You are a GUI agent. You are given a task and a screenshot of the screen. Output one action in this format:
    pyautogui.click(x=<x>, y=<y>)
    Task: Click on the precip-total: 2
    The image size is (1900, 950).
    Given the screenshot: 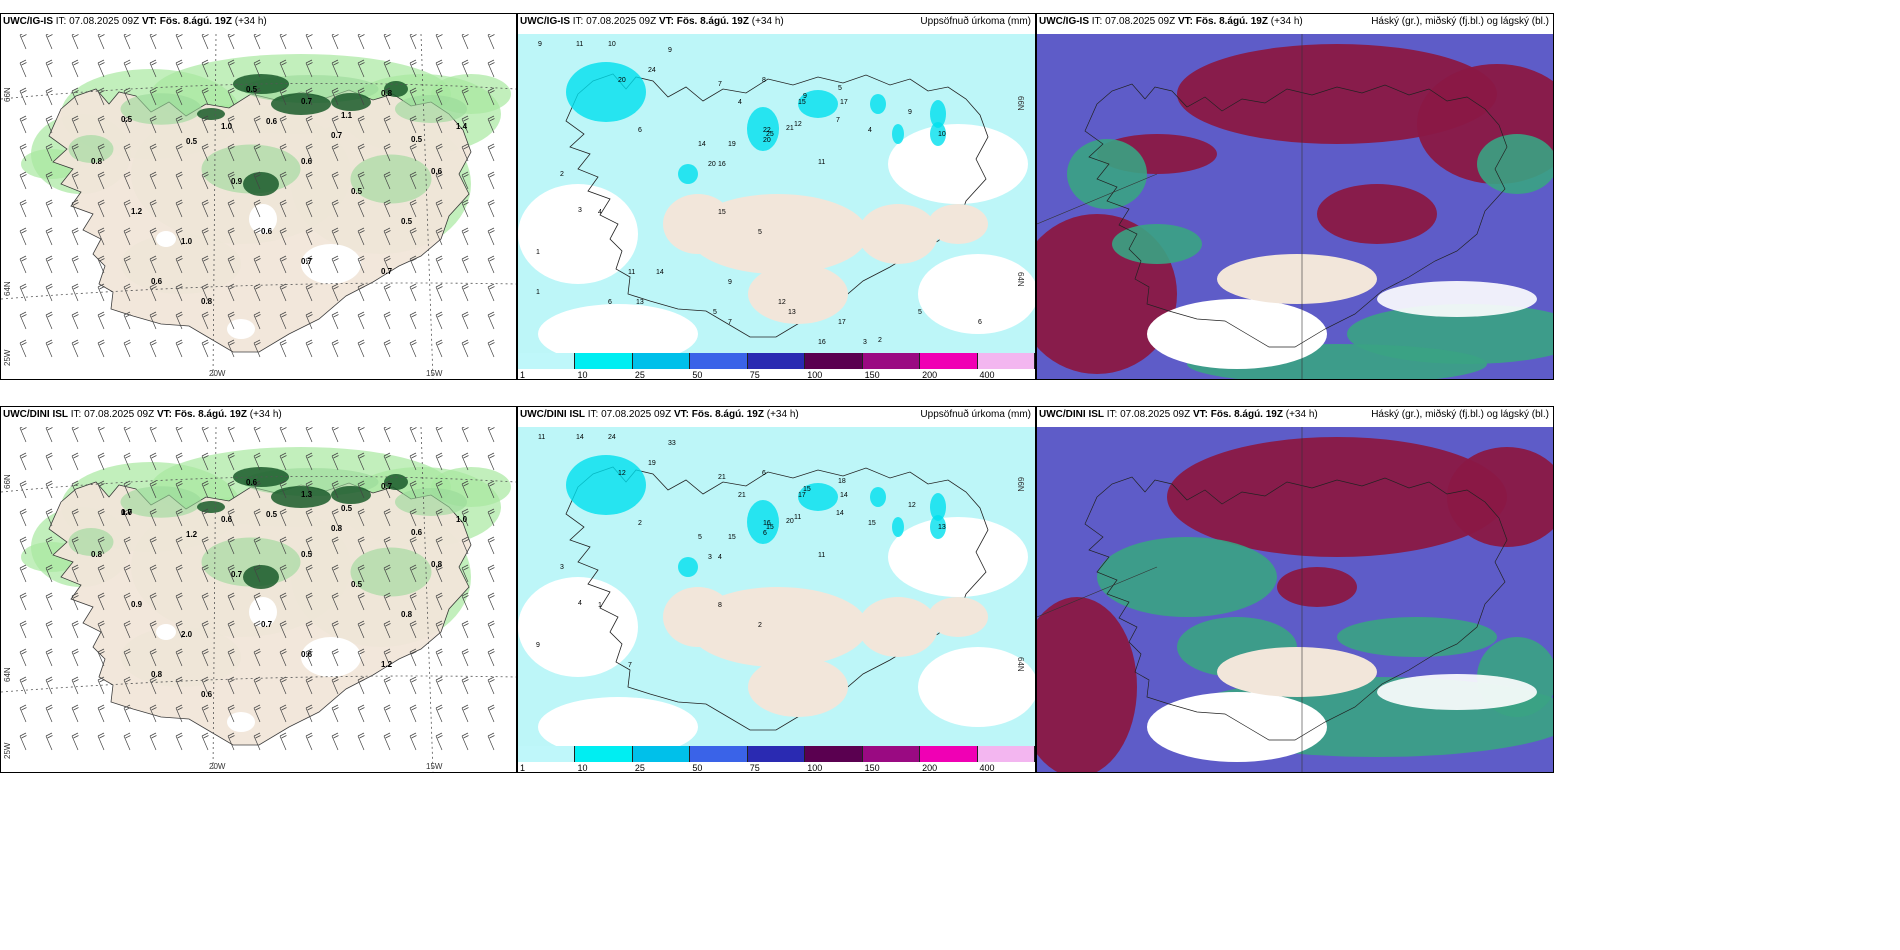 What is the action you would take?
    pyautogui.click(x=640, y=523)
    